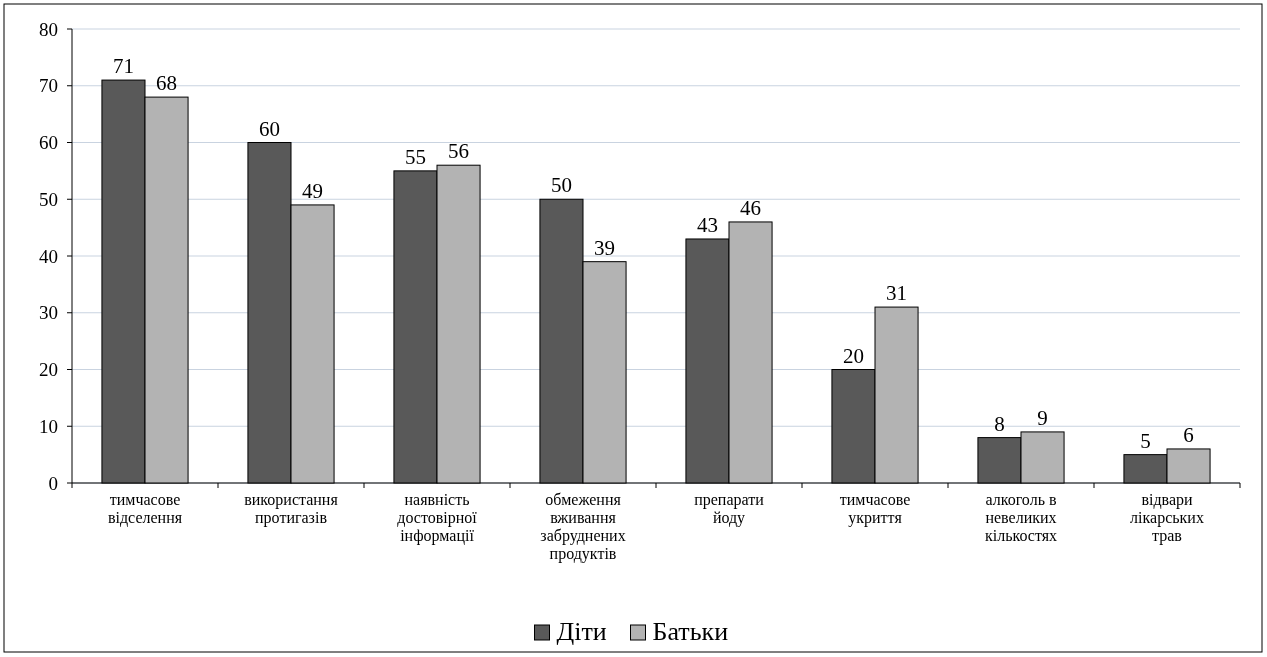  I want to click on data-label: 46, so click(751, 207).